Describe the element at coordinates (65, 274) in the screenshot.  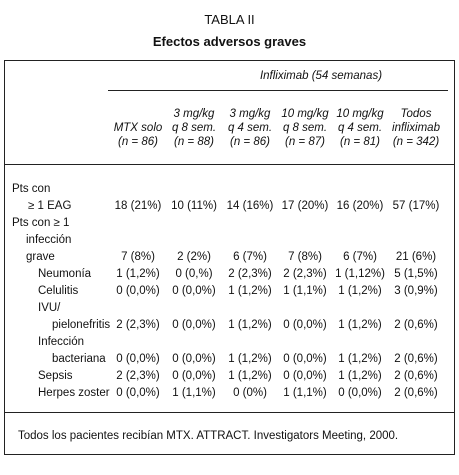
I see `row-label: Neumonía` at that location.